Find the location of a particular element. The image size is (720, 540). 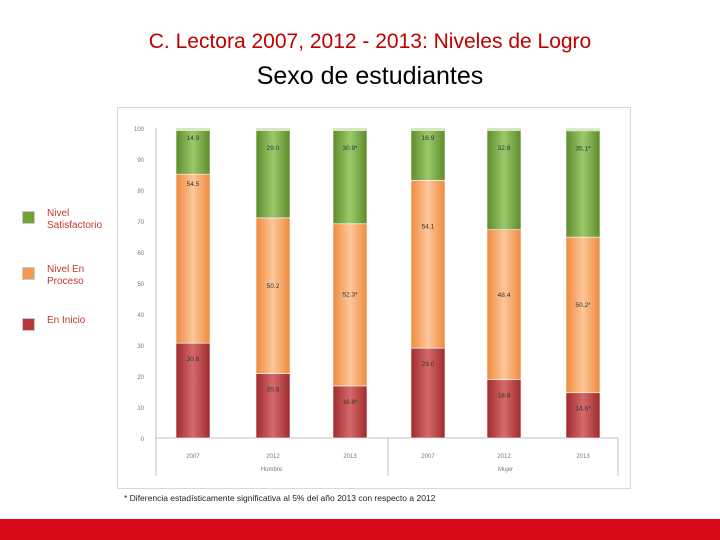

legend-item-satisfactorio: Nivel Satisfactorio is located at coordinates (69, 220).